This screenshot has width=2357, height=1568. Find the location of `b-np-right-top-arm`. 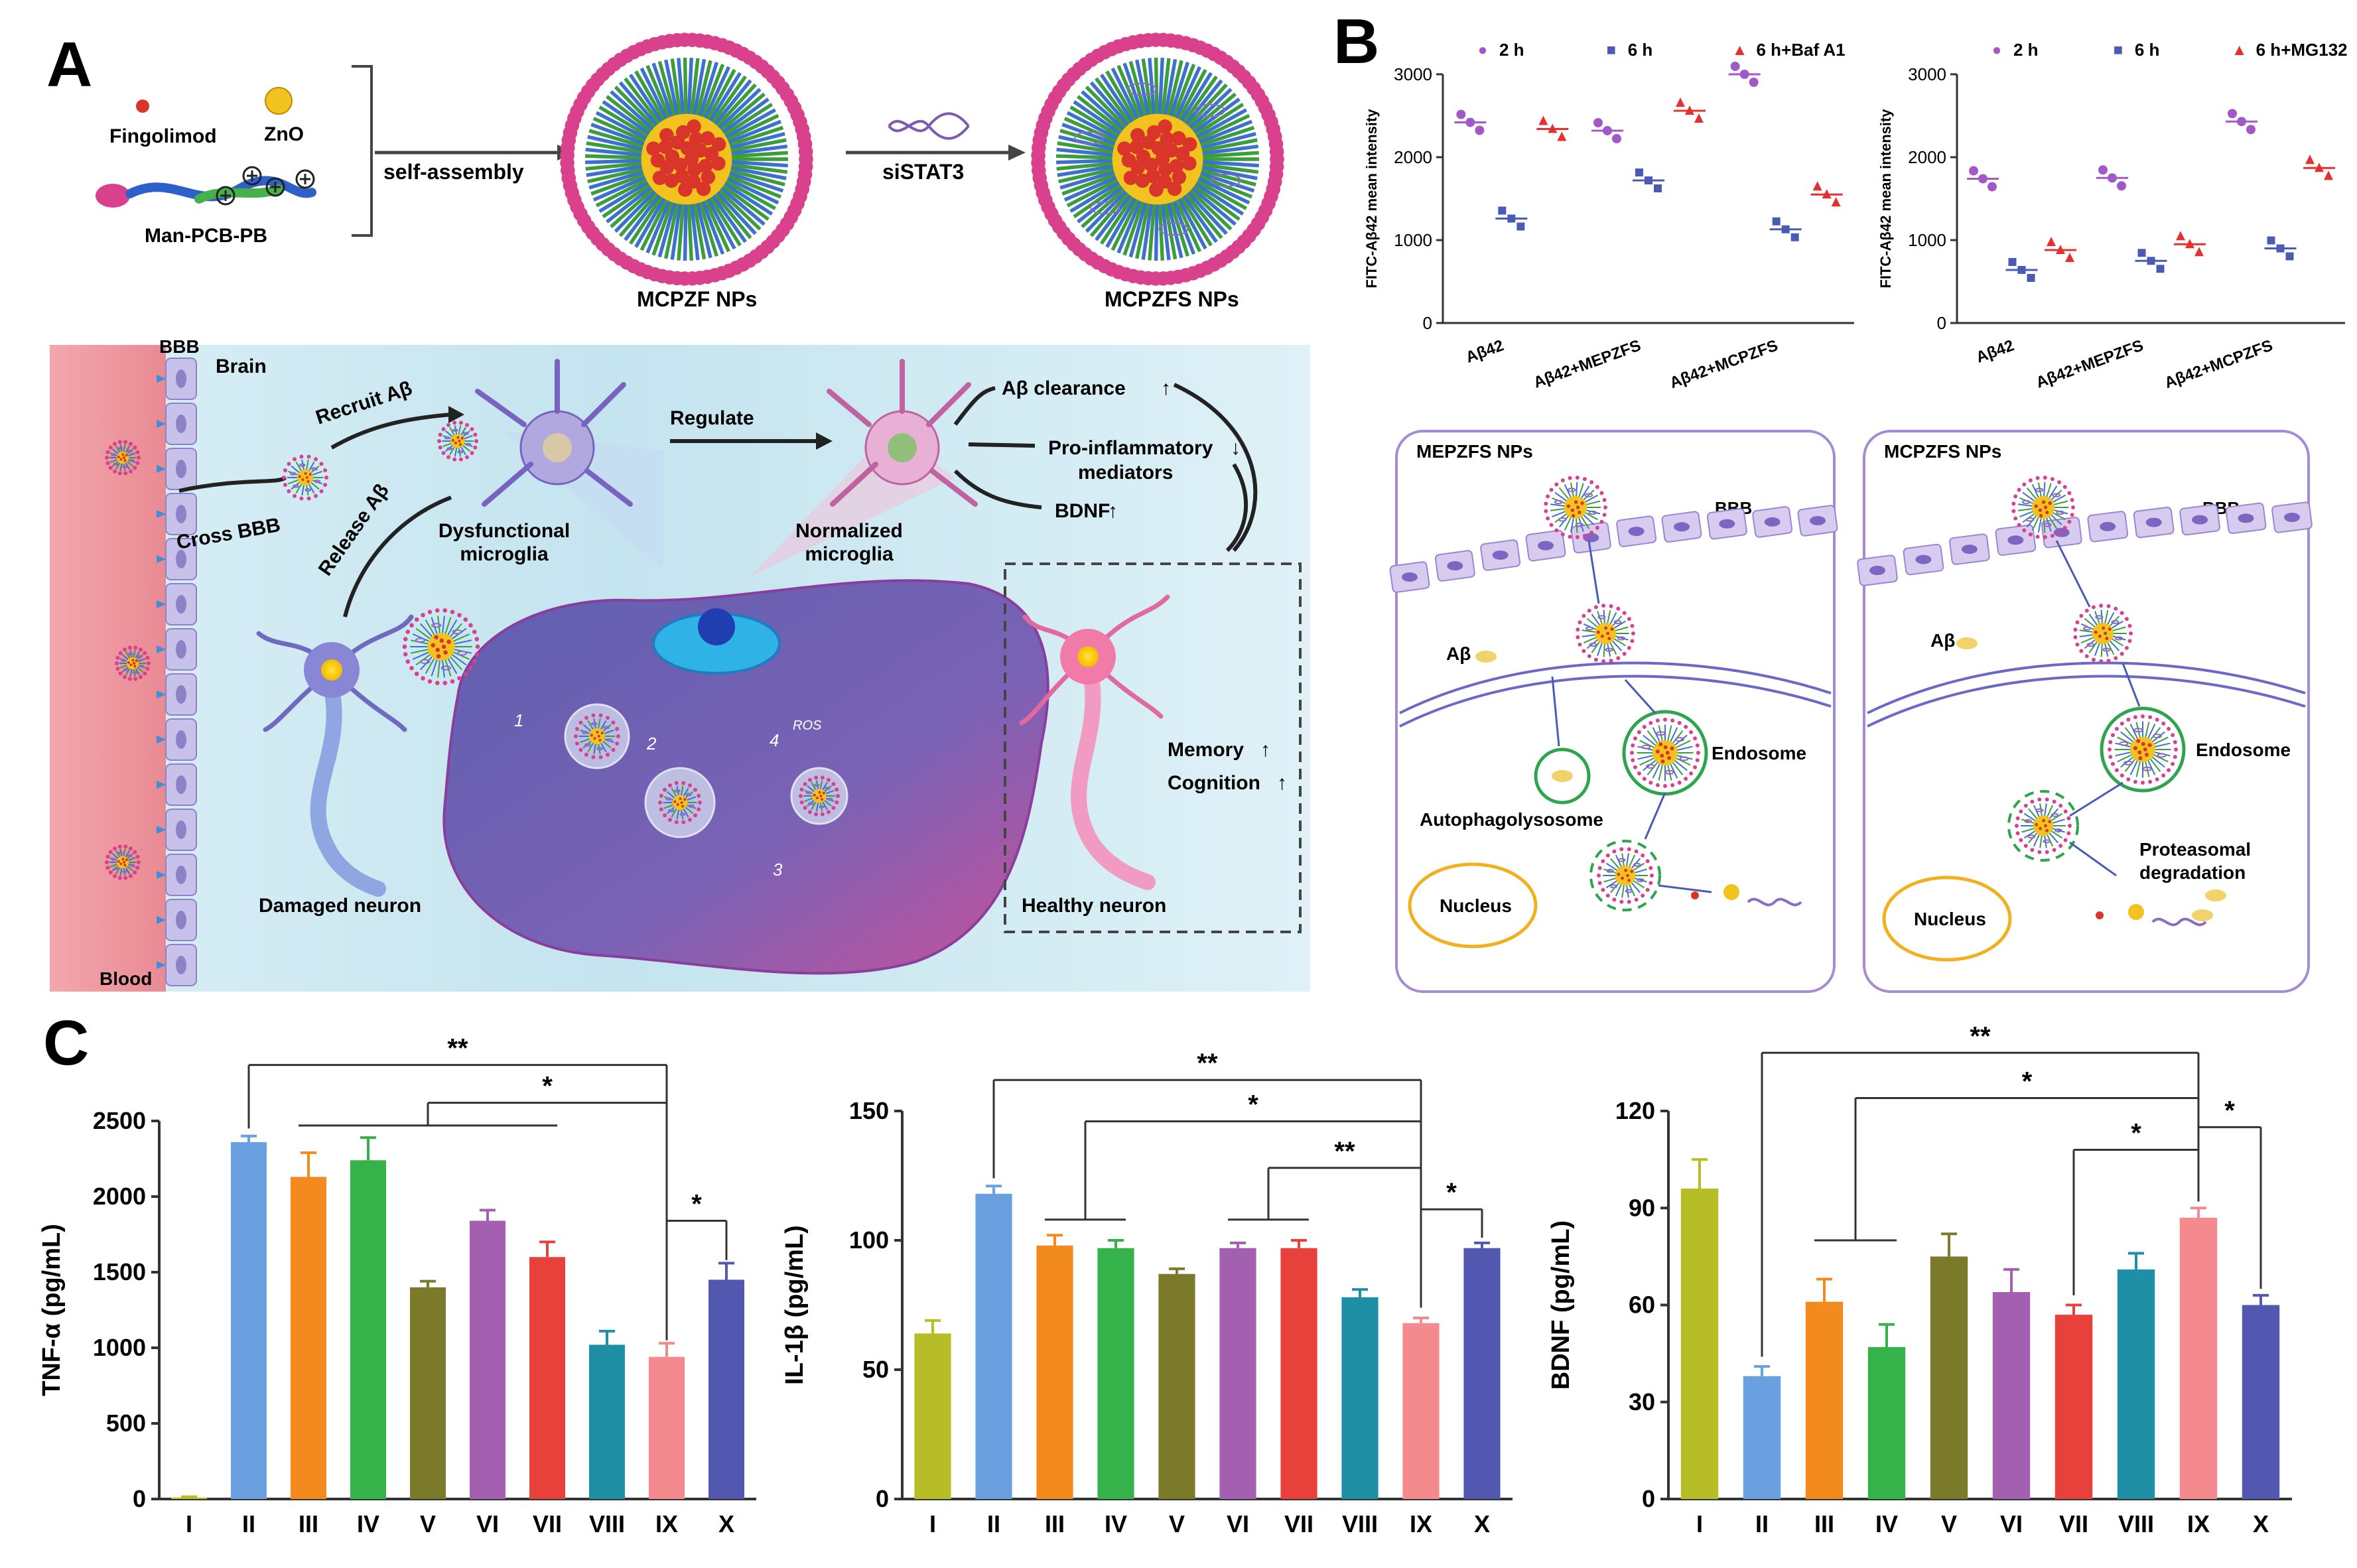

b-np-right-top-arm is located at coordinates (2059, 499).